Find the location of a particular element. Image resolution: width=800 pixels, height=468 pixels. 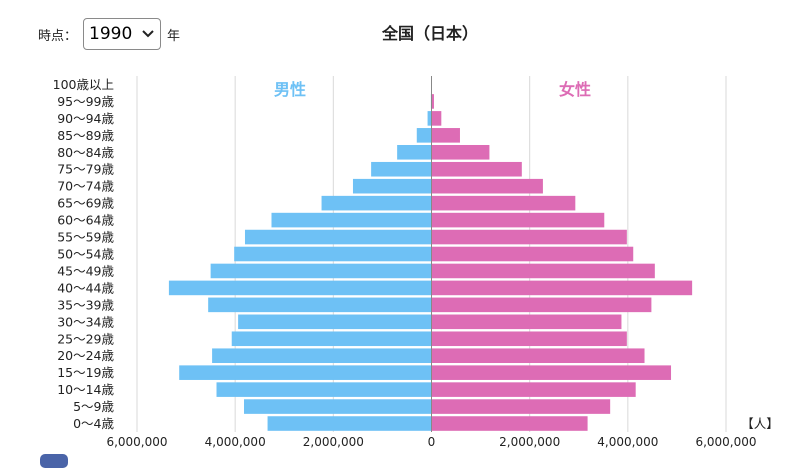

y-tick-label: 0〜4歳 is located at coordinates (93, 423).